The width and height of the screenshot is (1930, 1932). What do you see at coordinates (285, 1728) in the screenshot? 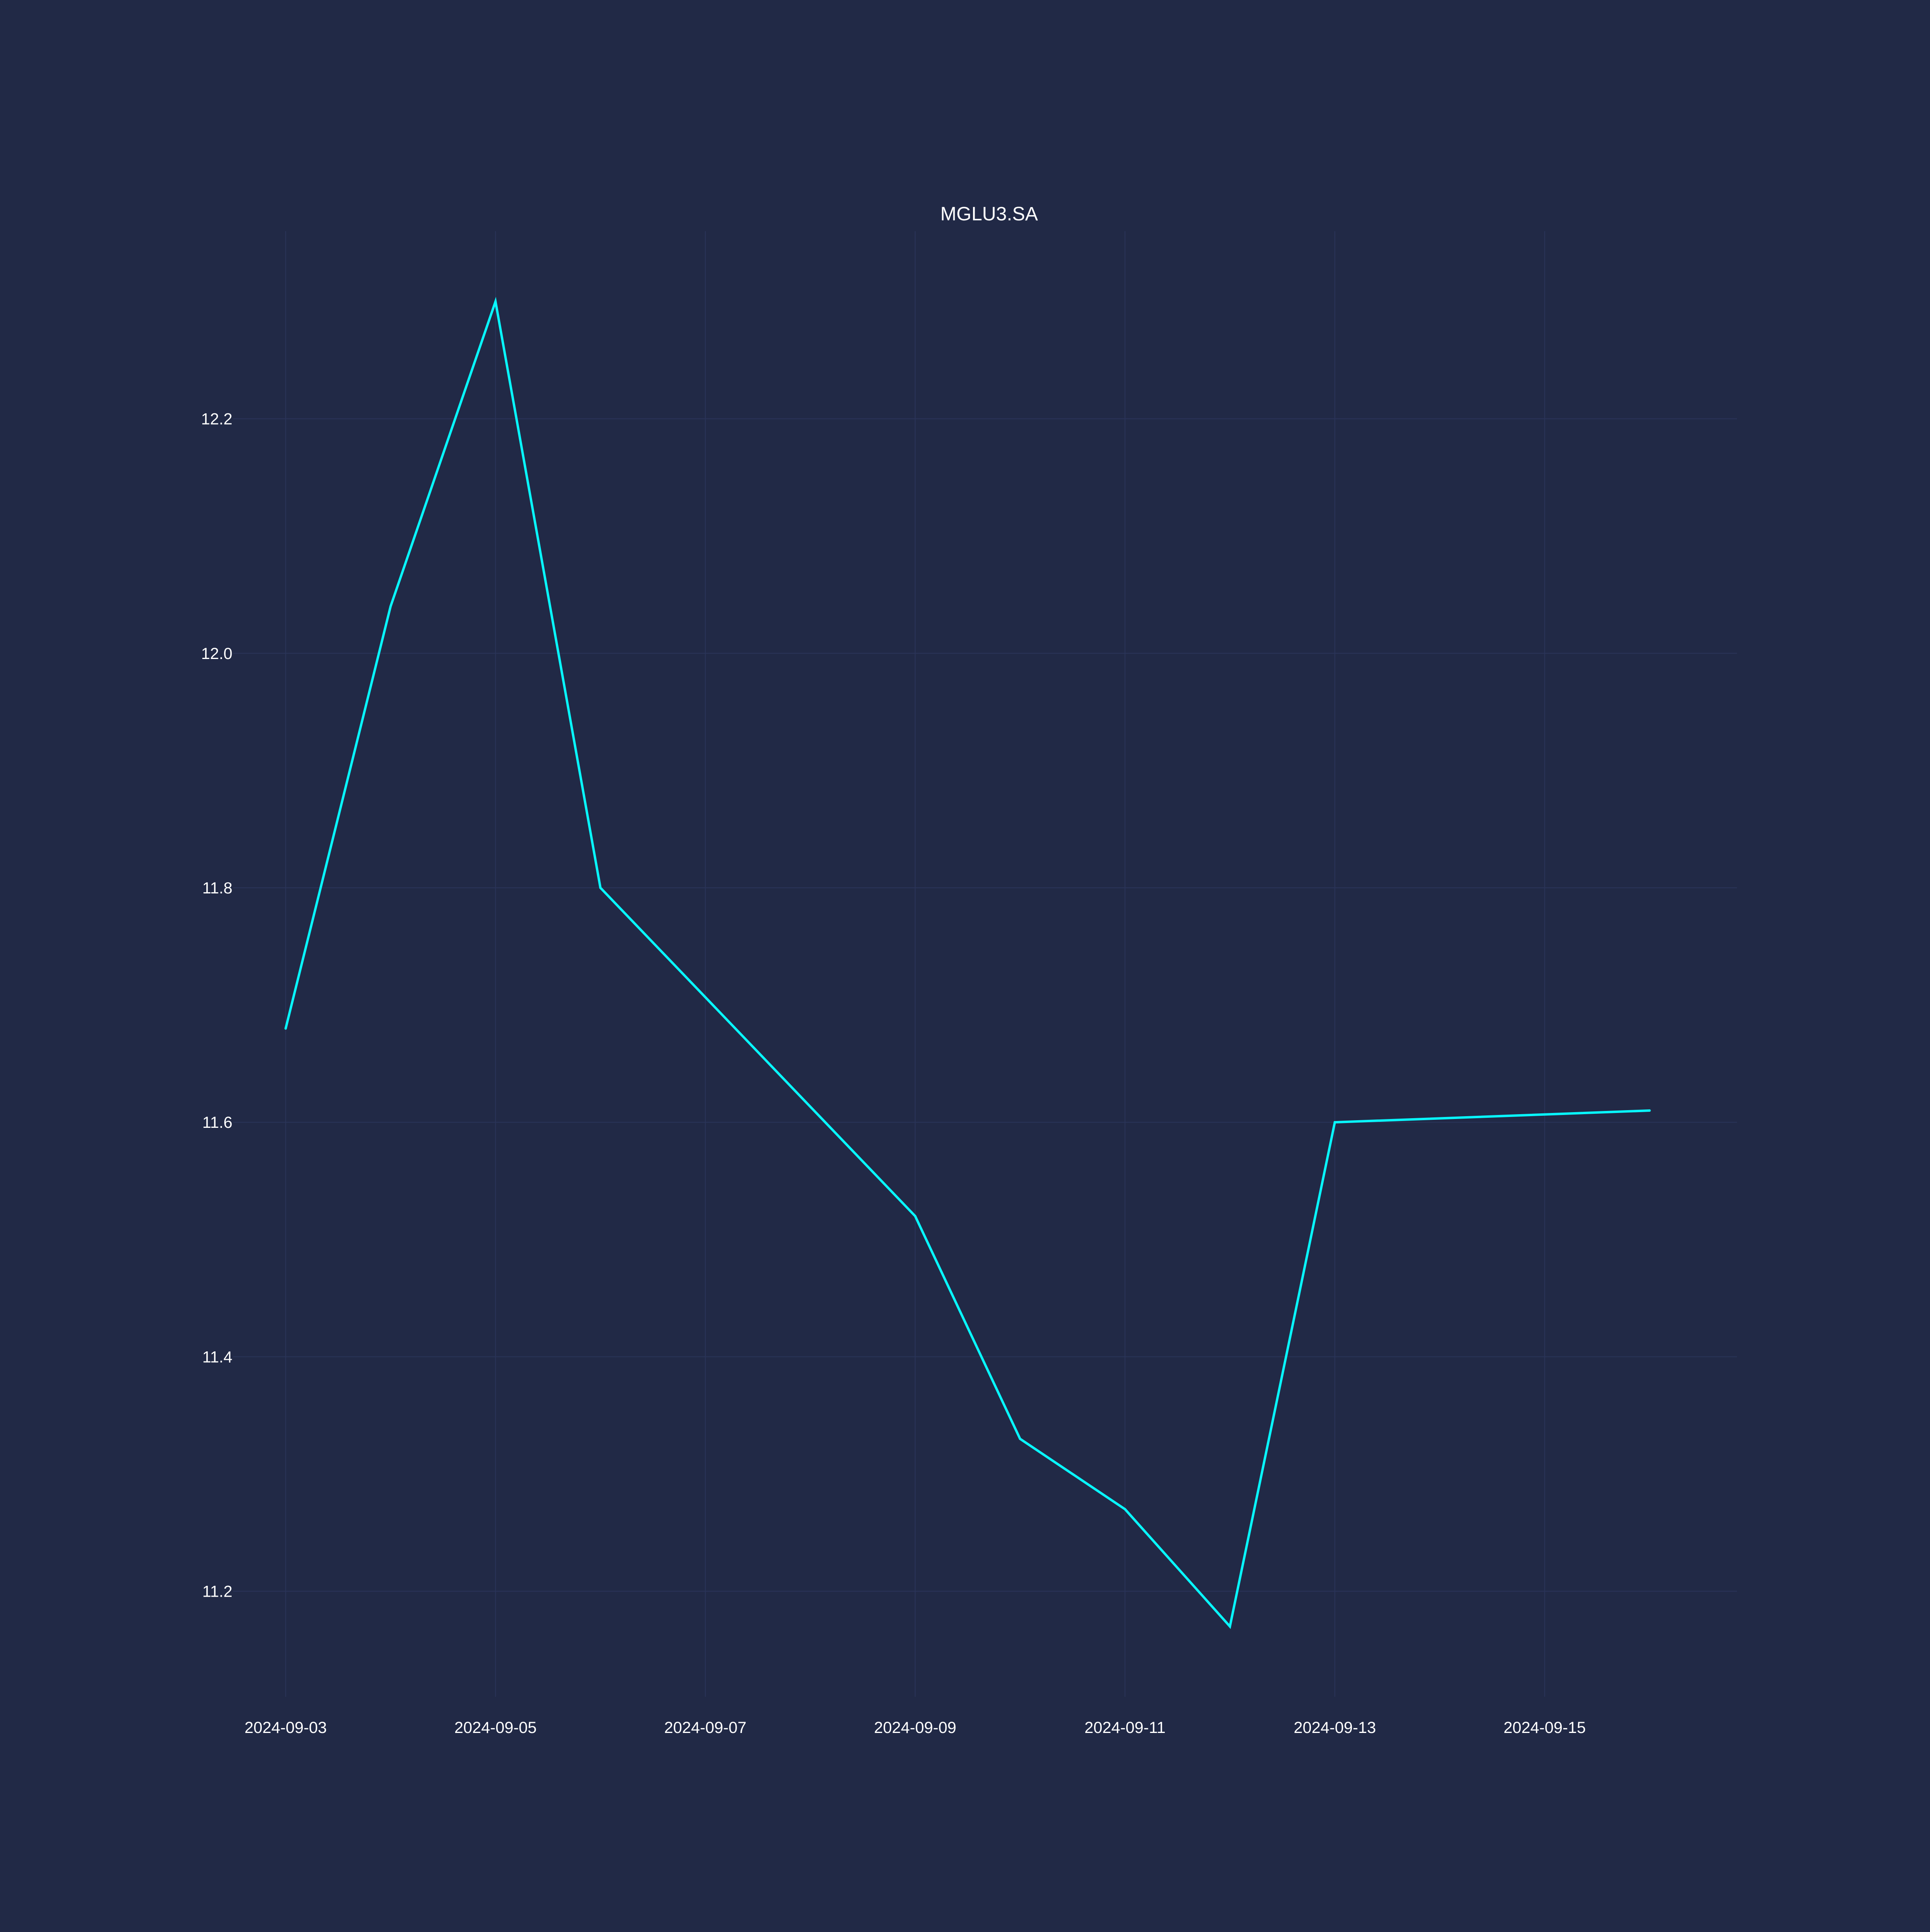
I see `x-tick-label: 2024-09-03` at bounding box center [285, 1728].